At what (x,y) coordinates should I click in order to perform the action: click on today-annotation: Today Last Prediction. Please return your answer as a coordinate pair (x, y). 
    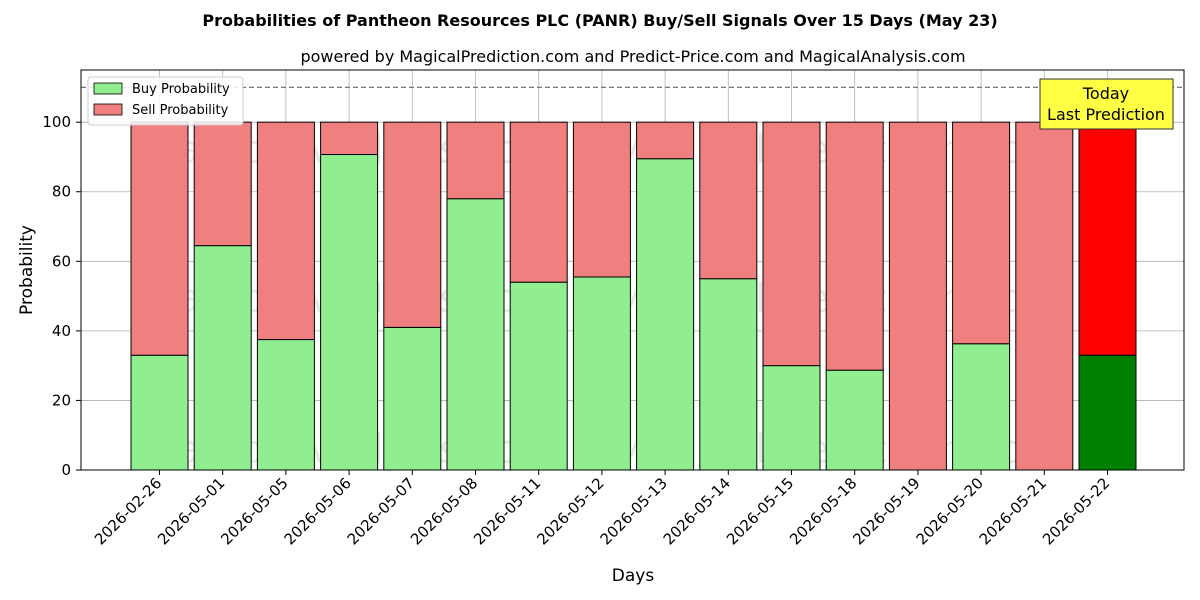
    Looking at the image, I should click on (1106, 104).